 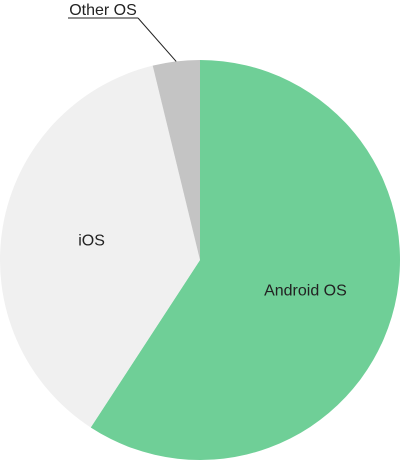 I want to click on callout-line-other-os, so click(x=157, y=39).